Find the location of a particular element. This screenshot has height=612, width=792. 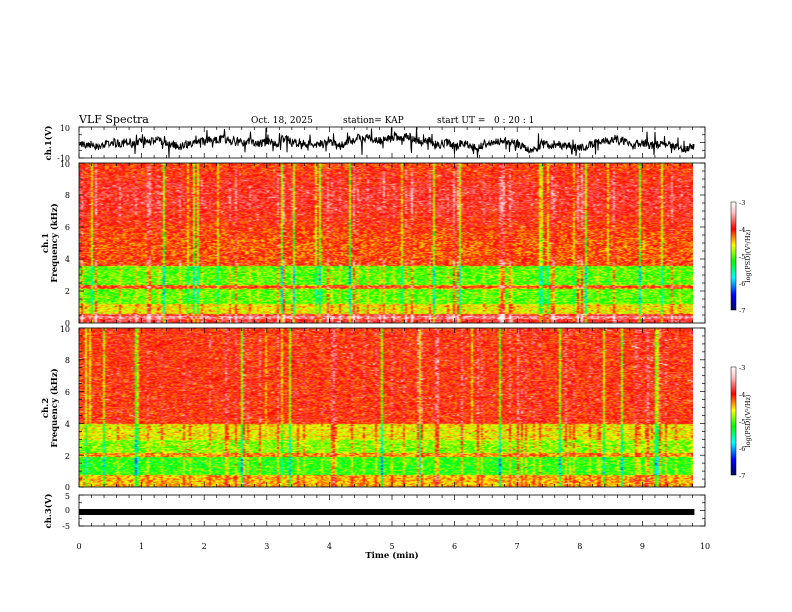

ch1-colorbar-tick-m7: -7 is located at coordinates (742, 311).